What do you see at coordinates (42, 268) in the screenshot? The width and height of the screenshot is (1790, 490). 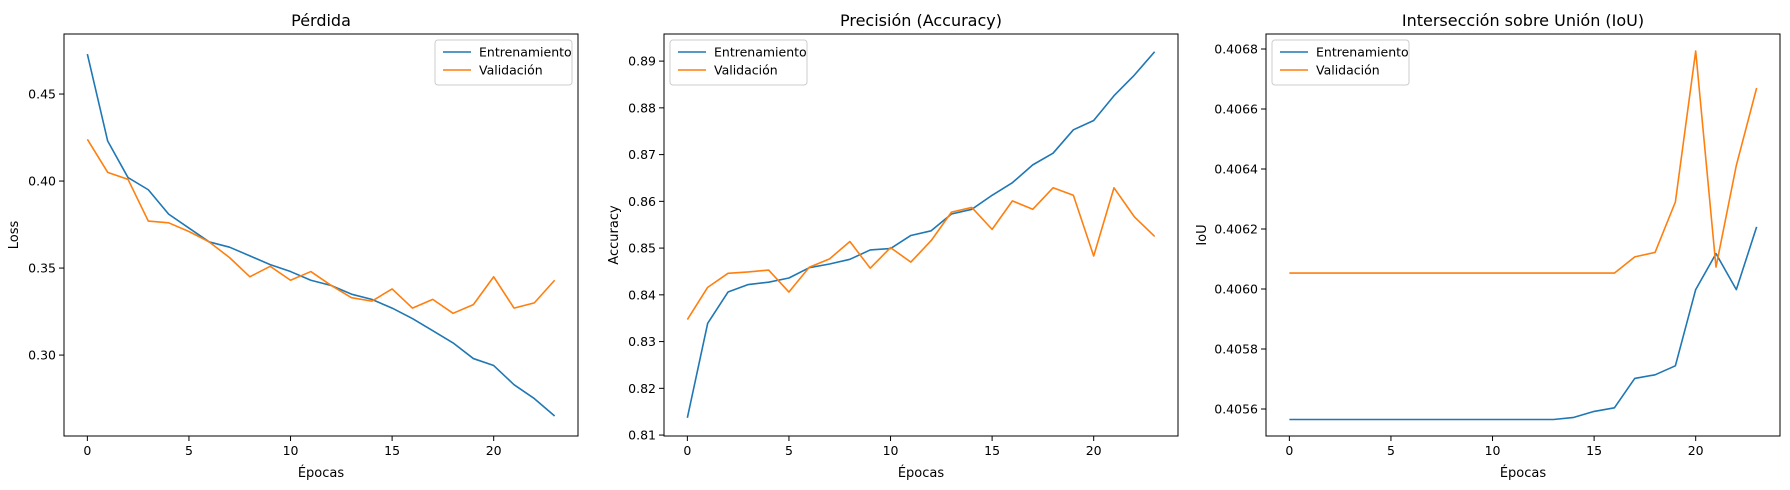 I see `y-tick-label: 0.35` at bounding box center [42, 268].